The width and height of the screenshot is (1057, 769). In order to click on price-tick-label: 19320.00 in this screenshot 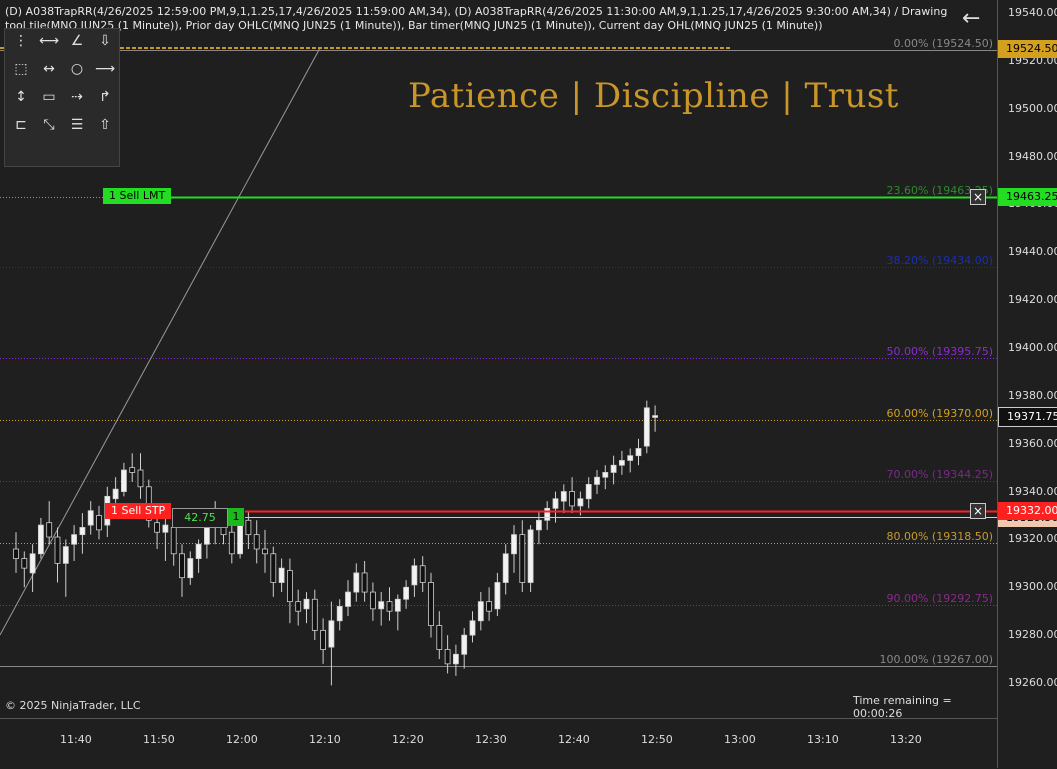, I will do `click(1032, 539)`.